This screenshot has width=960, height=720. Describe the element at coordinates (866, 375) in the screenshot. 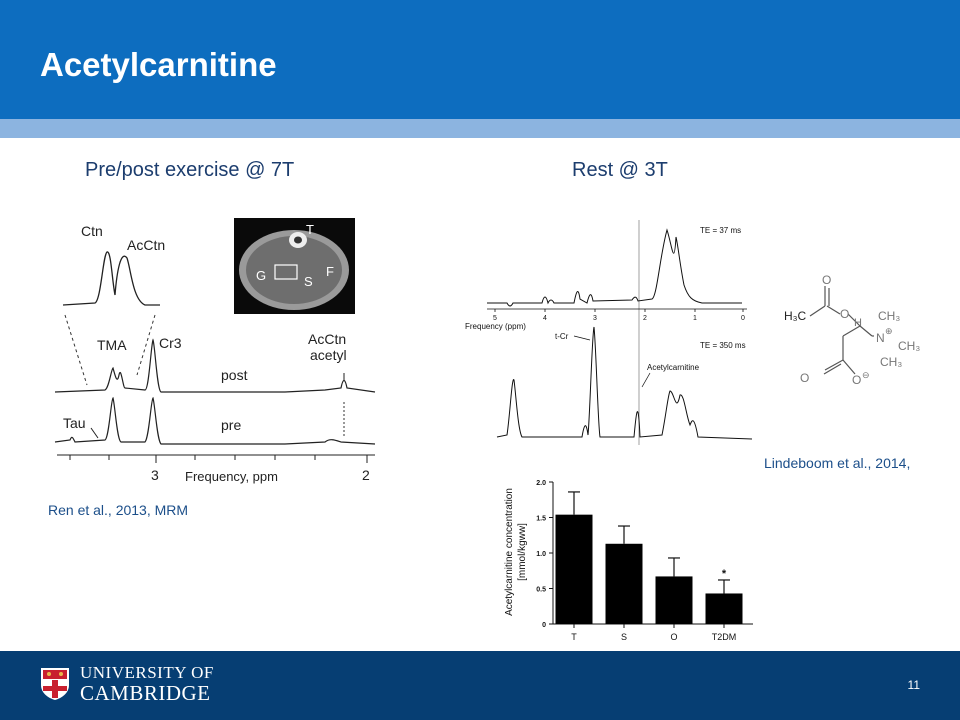

I see `struct-minus: ⊖` at that location.